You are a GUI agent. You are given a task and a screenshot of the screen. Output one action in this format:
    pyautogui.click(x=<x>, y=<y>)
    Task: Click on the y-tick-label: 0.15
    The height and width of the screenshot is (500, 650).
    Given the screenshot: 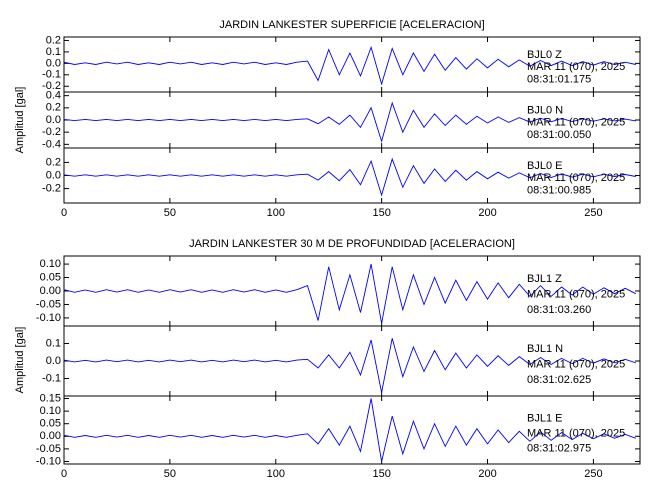 What is the action you would take?
    pyautogui.click(x=50, y=398)
    